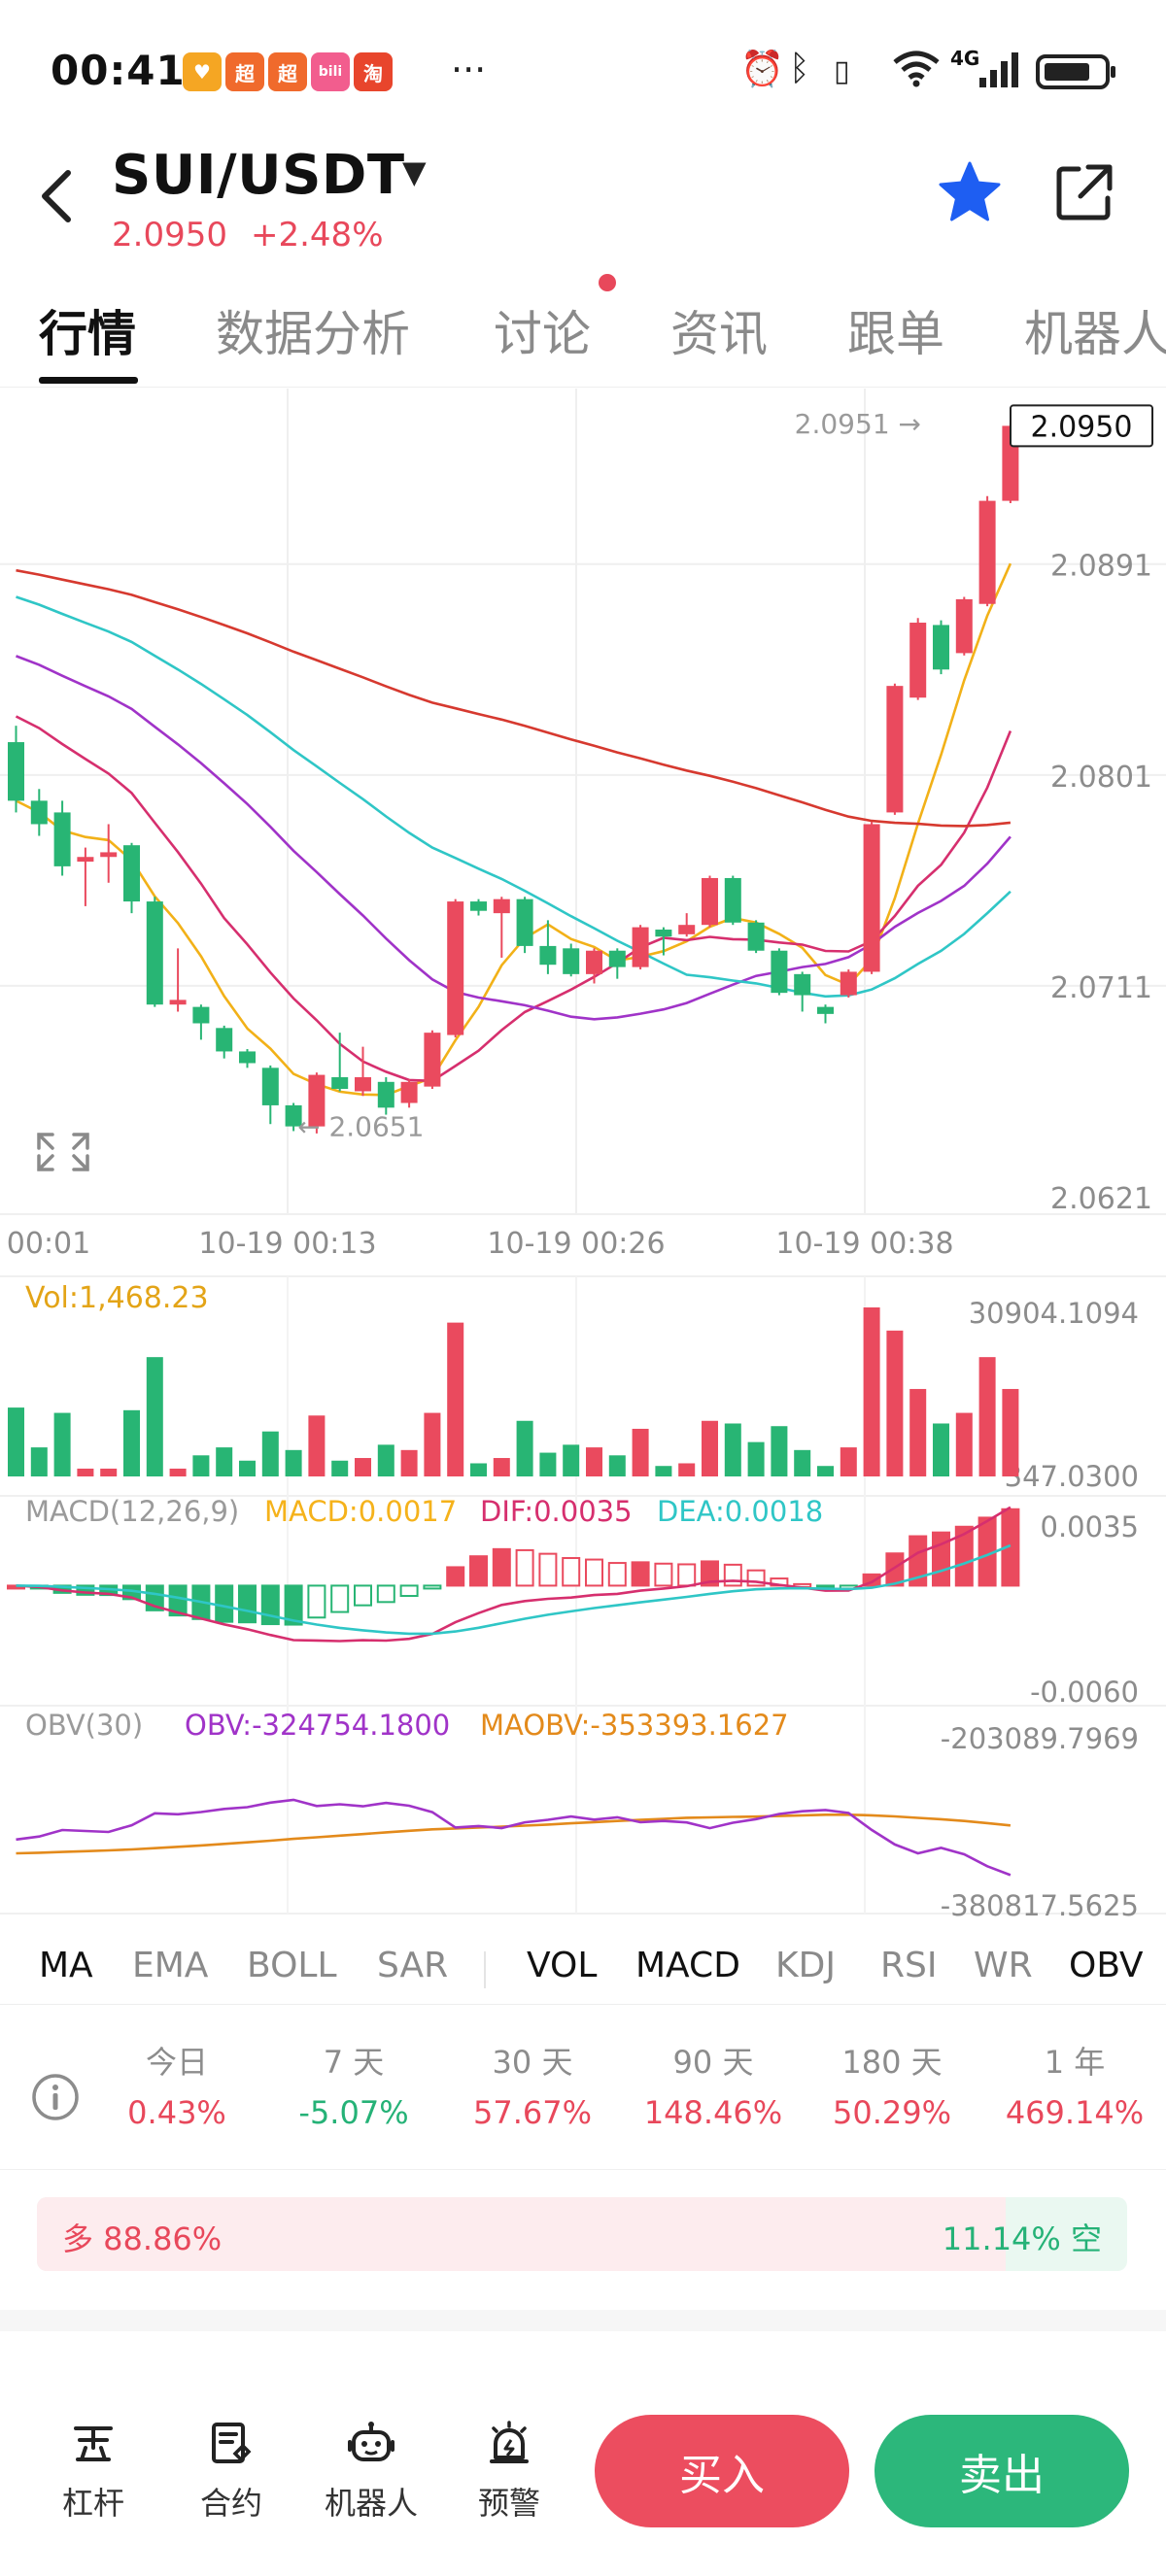 This screenshot has width=1166, height=2576. I want to click on indicator-sar: SAR, so click(413, 1965).